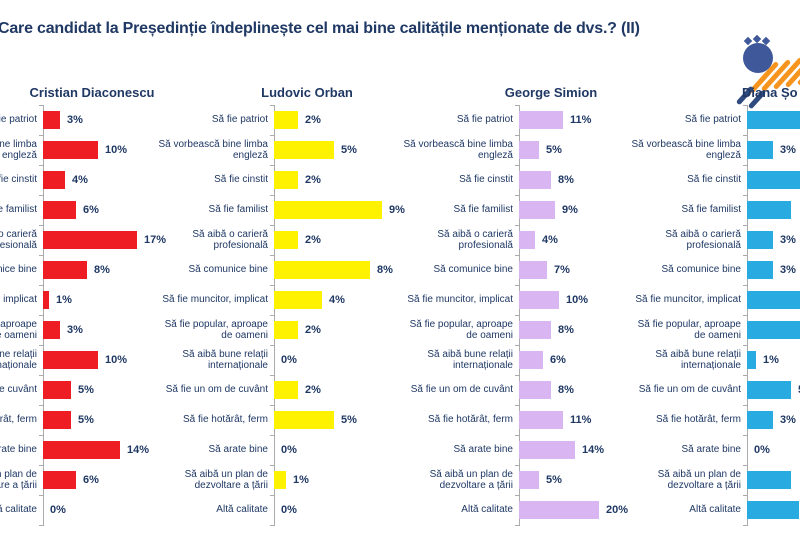 Image resolution: width=800 pixels, height=534 pixels. Describe the element at coordinates (313, 330) in the screenshot. I see `value-label: 2%` at that location.